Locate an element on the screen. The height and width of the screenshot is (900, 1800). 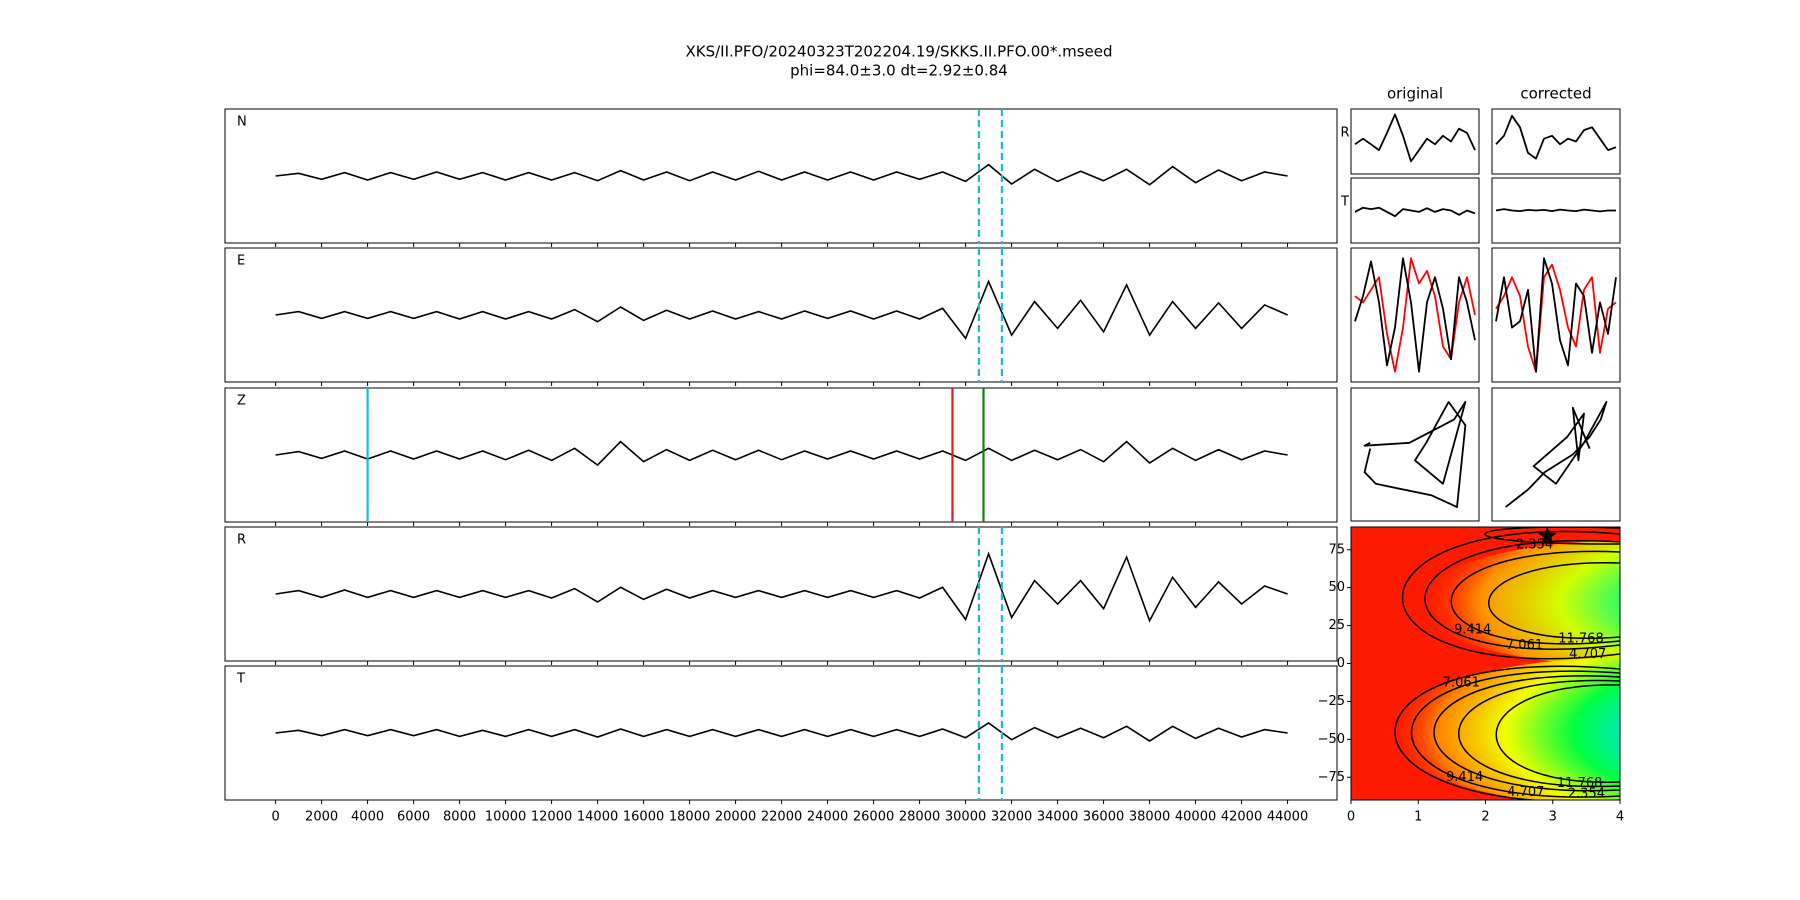
panel-label: R is located at coordinates (241, 540).